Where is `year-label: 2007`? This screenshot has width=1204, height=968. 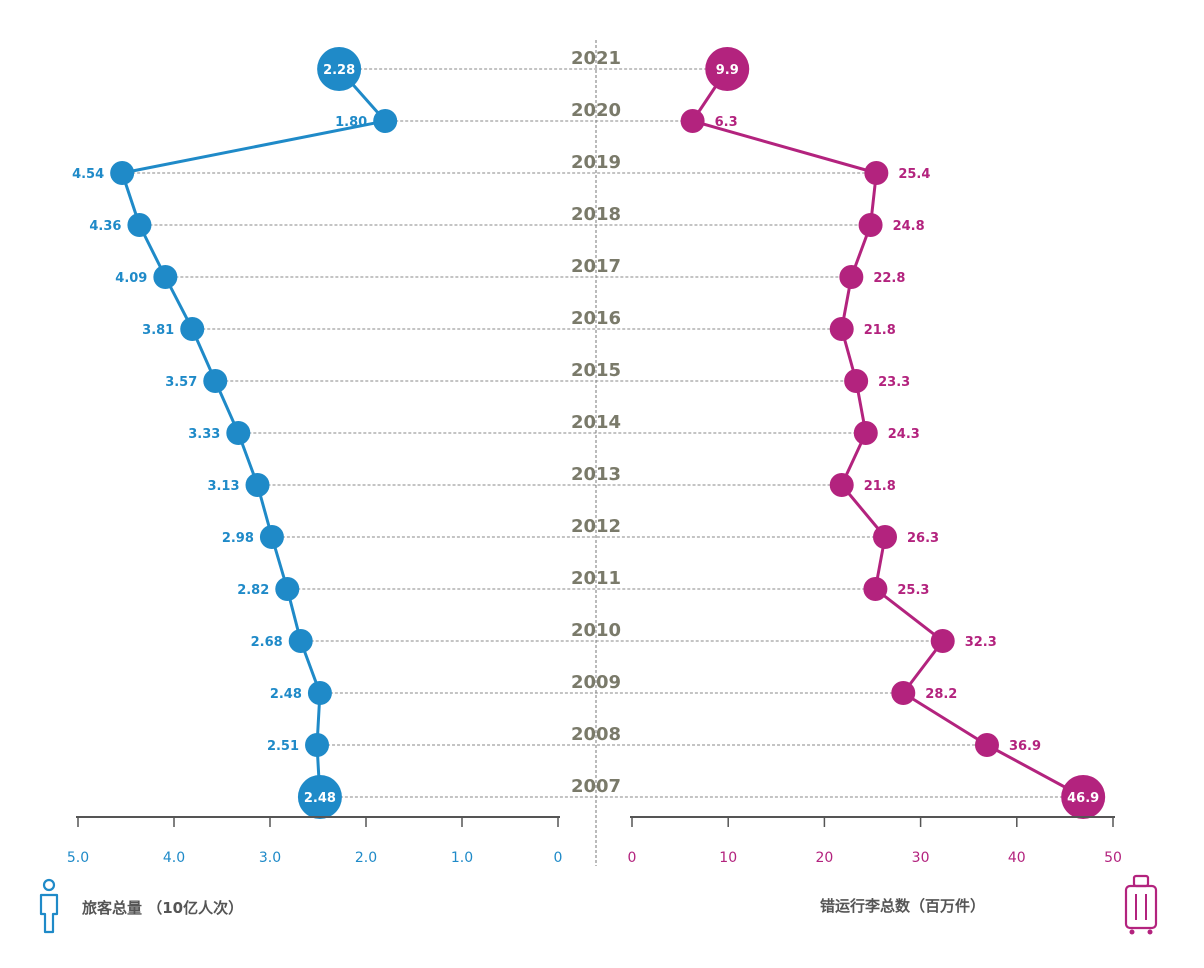
year-label: 2007 is located at coordinates (596, 786).